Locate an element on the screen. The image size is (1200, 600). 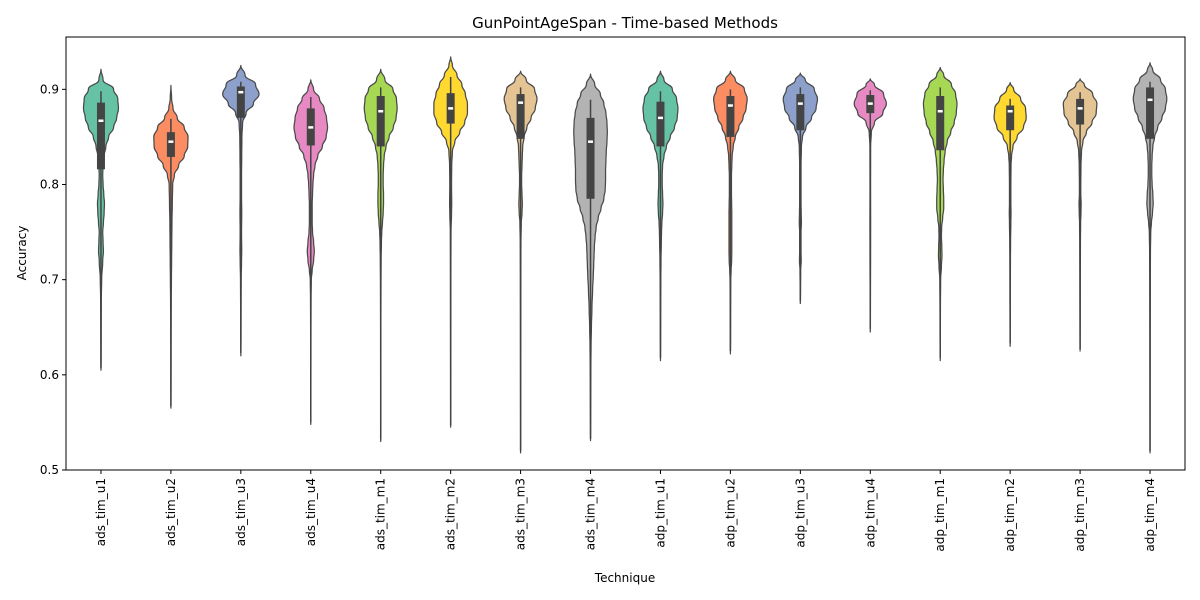
violin-ads_tim_m1 is located at coordinates (380, 255).